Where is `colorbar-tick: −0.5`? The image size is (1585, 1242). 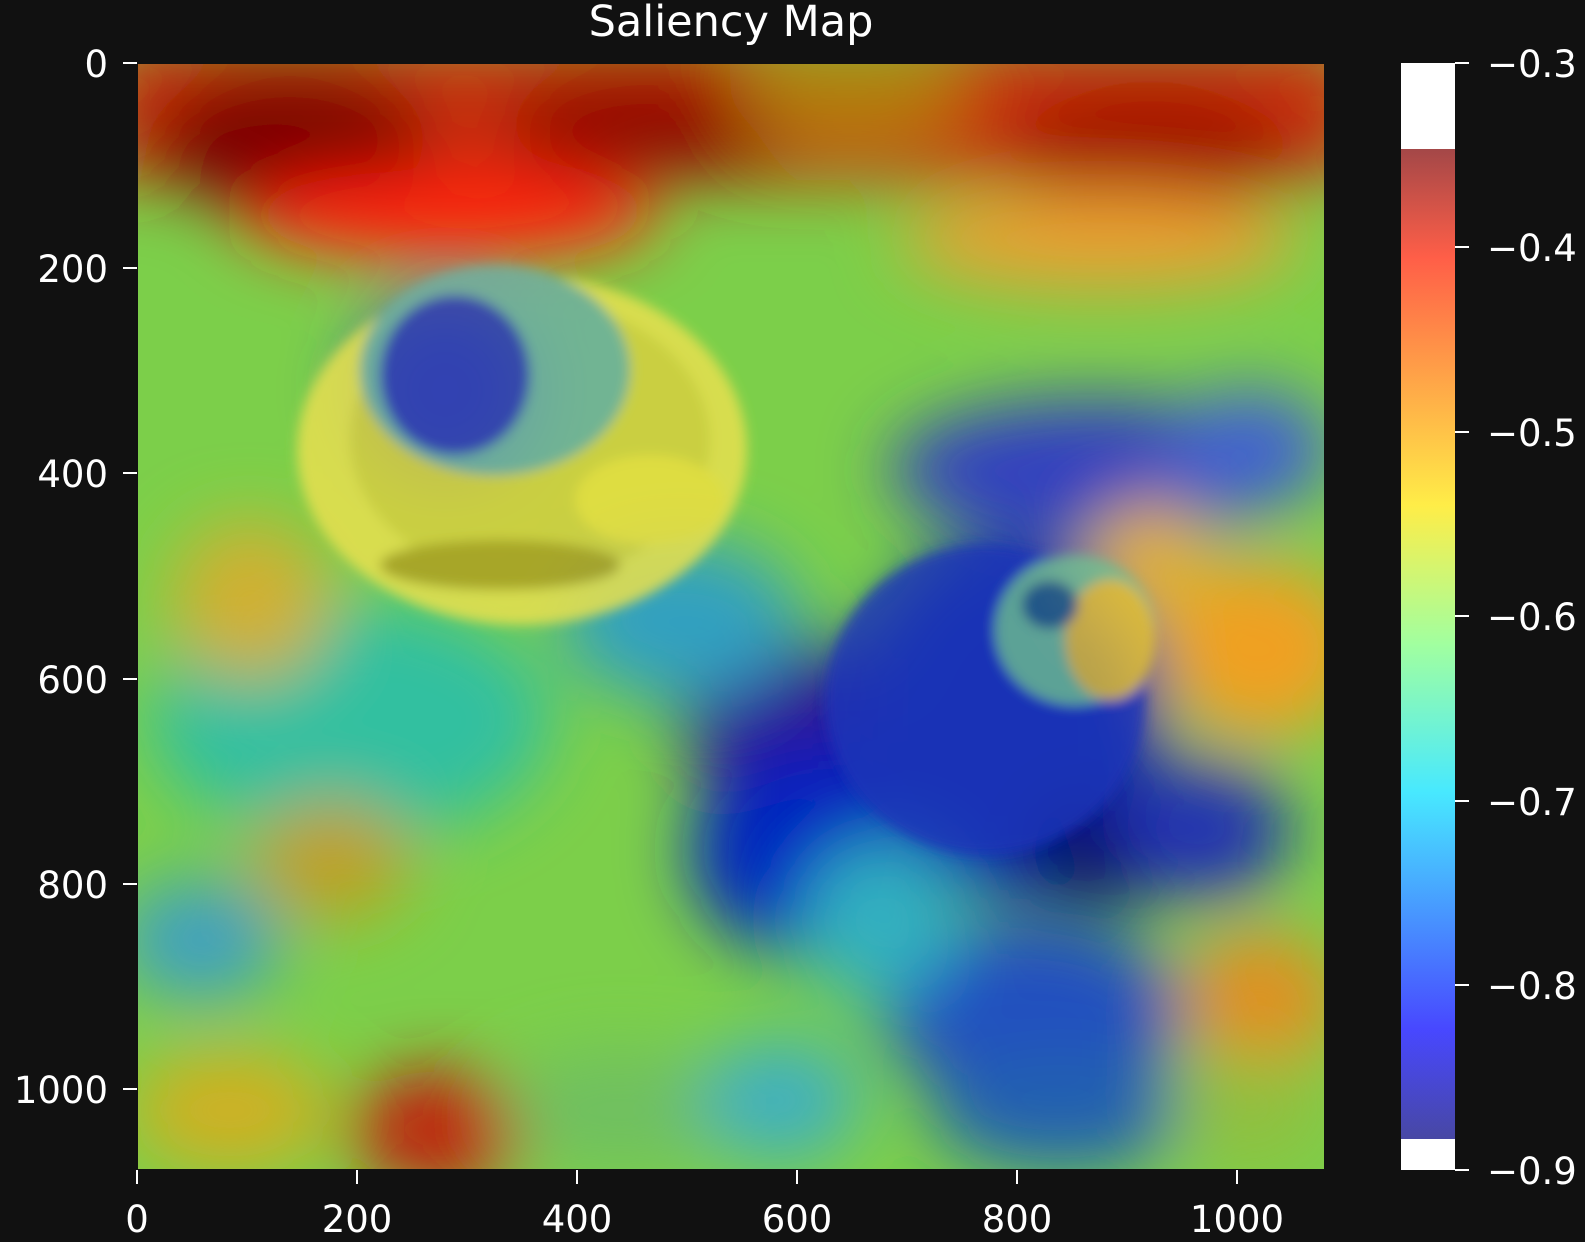
colorbar-tick: −0.5 is located at coordinates (1516, 433).